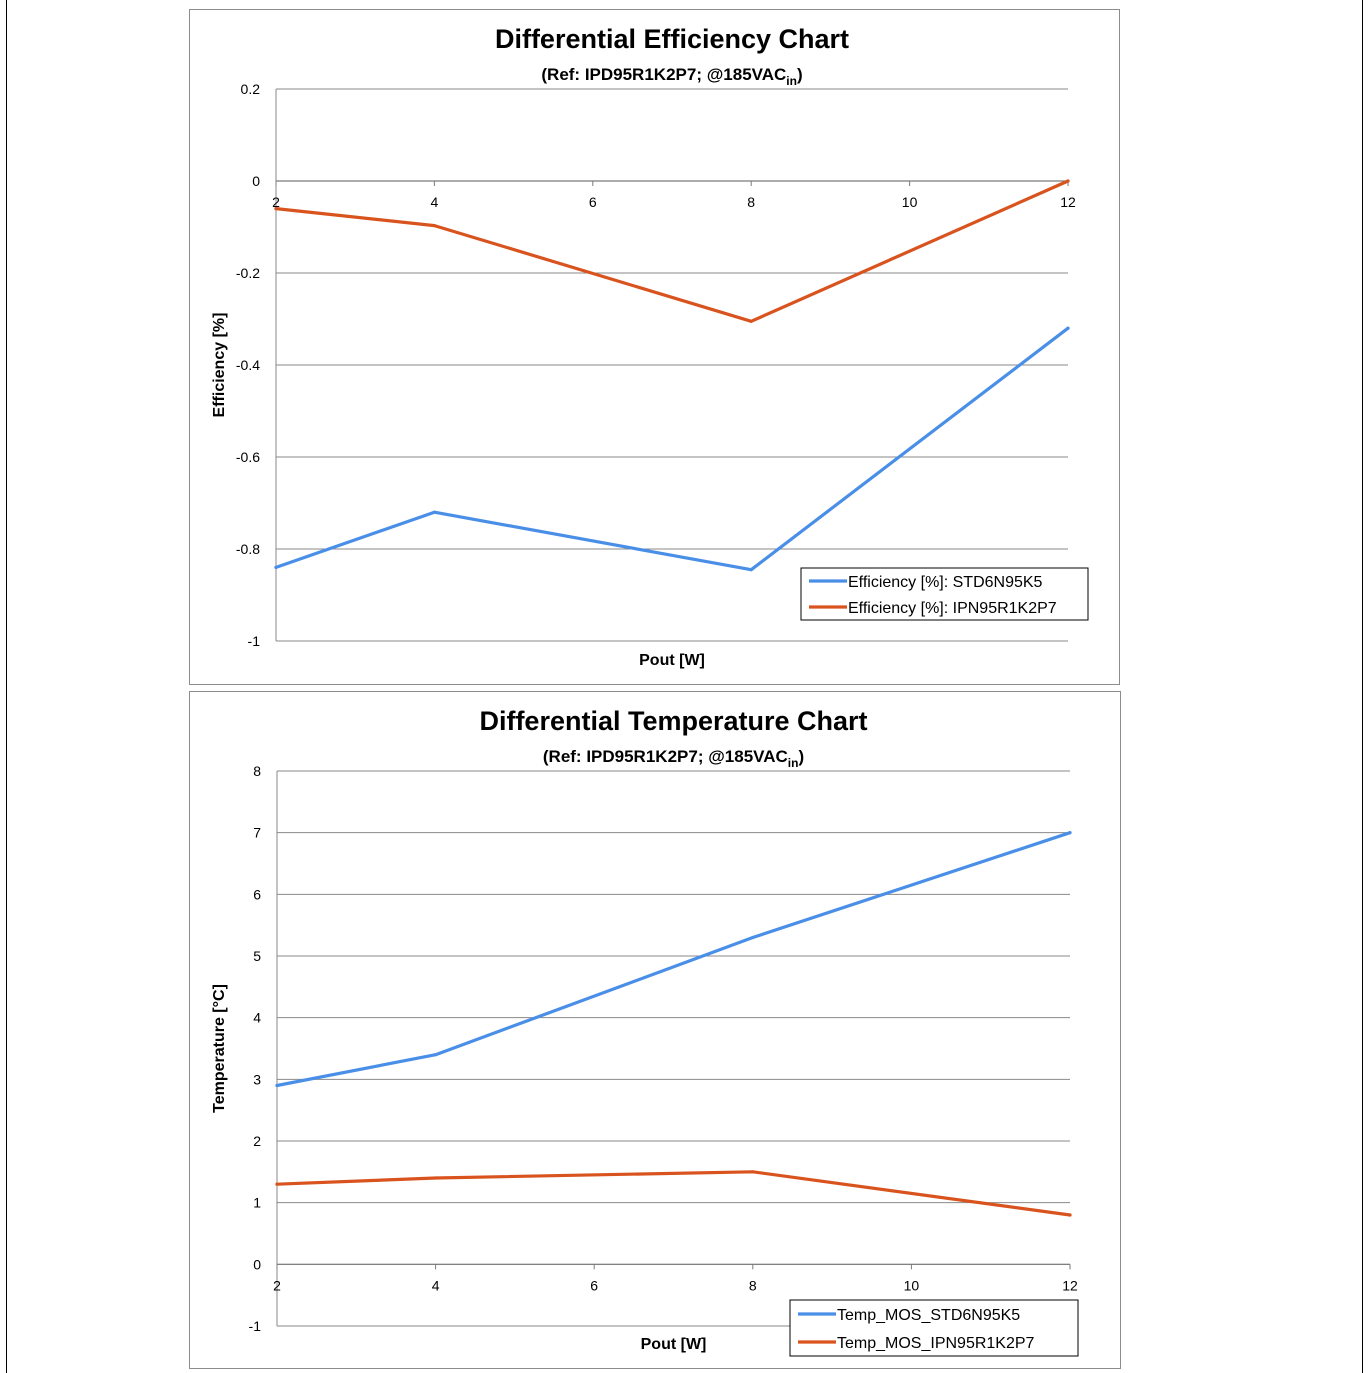 The width and height of the screenshot is (1370, 1373). I want to click on y-tick-label: -0.8, so click(248, 549).